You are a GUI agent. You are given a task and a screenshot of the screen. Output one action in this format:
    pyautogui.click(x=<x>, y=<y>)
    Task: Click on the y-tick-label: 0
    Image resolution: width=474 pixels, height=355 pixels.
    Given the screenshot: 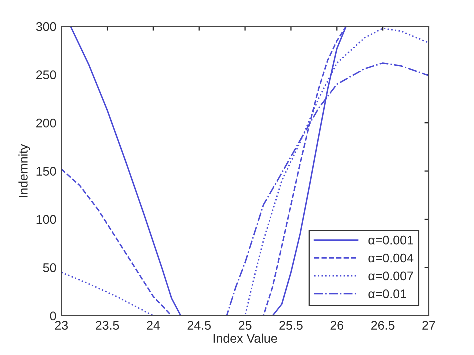 What is the action you would take?
    pyautogui.click(x=53, y=316)
    